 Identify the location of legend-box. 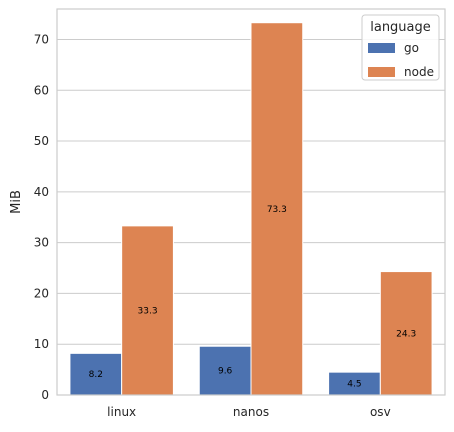
(400, 47).